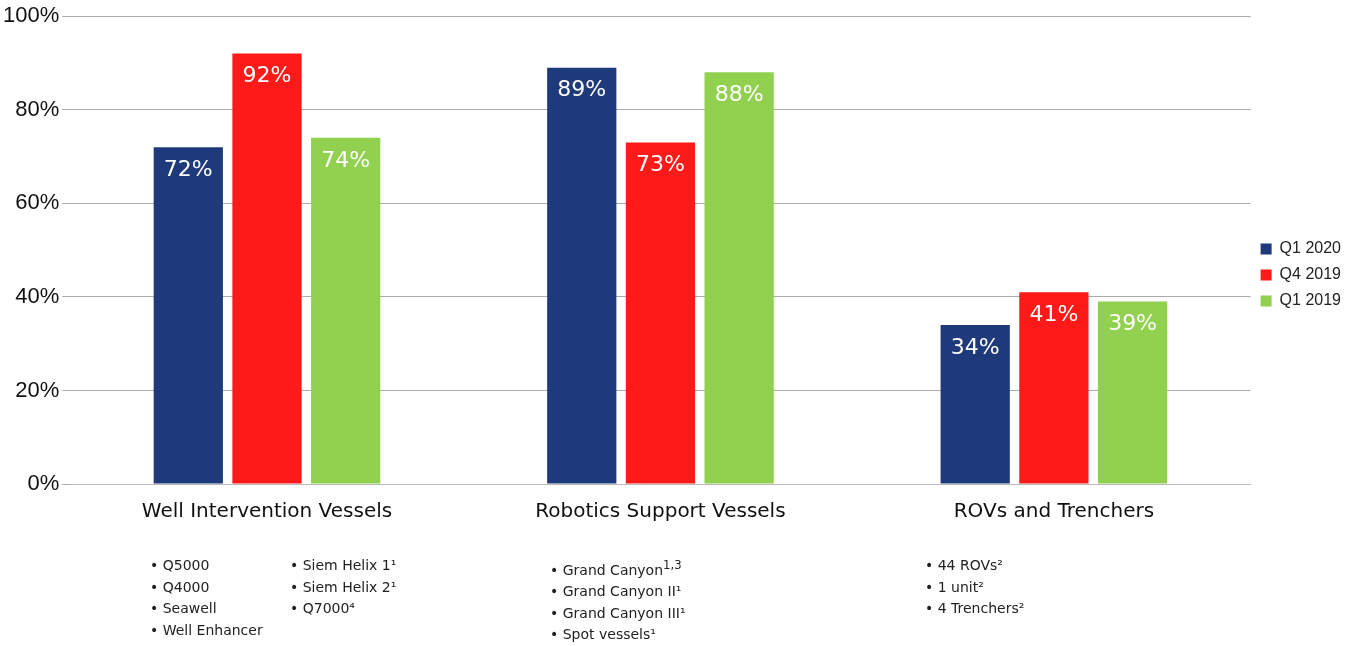 Image resolution: width=1361 pixels, height=646 pixels. Describe the element at coordinates (37, 202) in the screenshot. I see `y-tick-label: 60%` at that location.